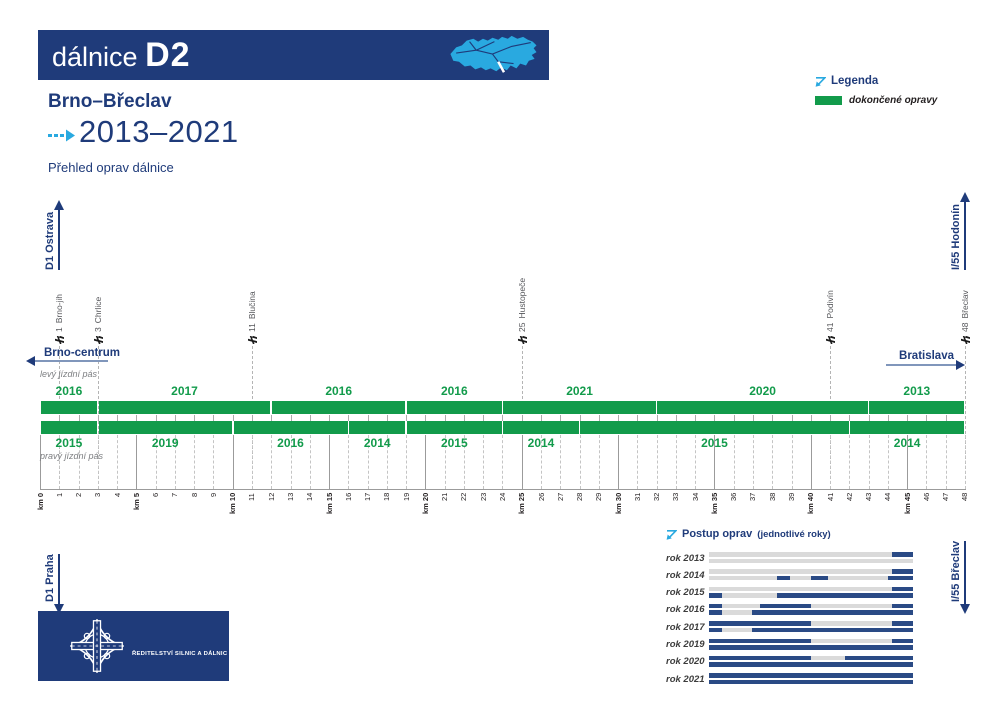 This screenshot has width=1000, height=707. What do you see at coordinates (50, 240) in the screenshot?
I see `link-label-top: D1 Ostrava` at bounding box center [50, 240].